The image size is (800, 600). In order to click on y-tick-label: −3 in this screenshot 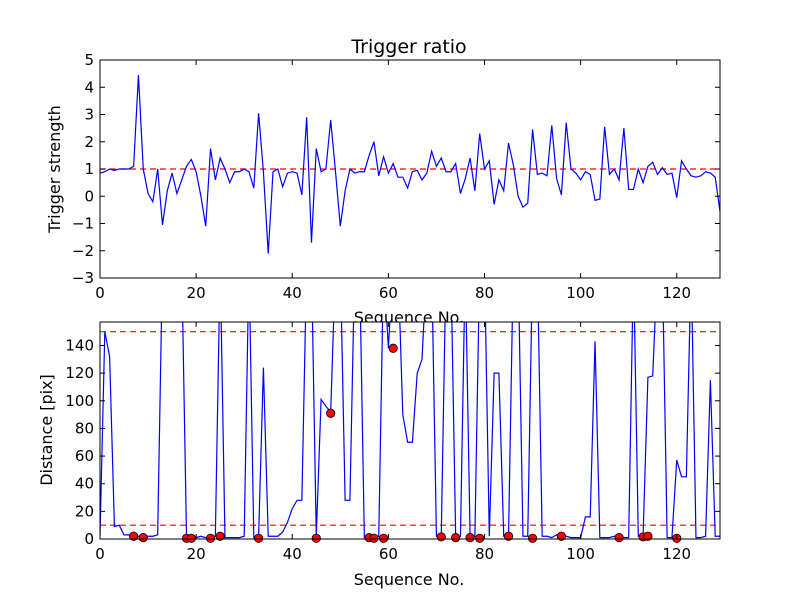, I will do `click(83, 278)`.